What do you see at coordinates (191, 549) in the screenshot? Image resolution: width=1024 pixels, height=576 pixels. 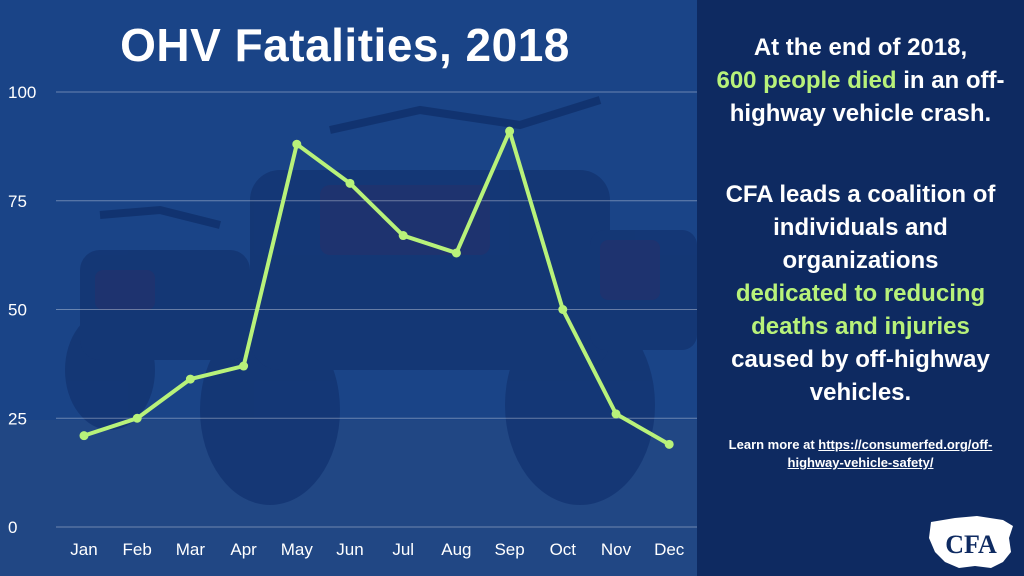 I see `x-tick-label: Mar` at bounding box center [191, 549].